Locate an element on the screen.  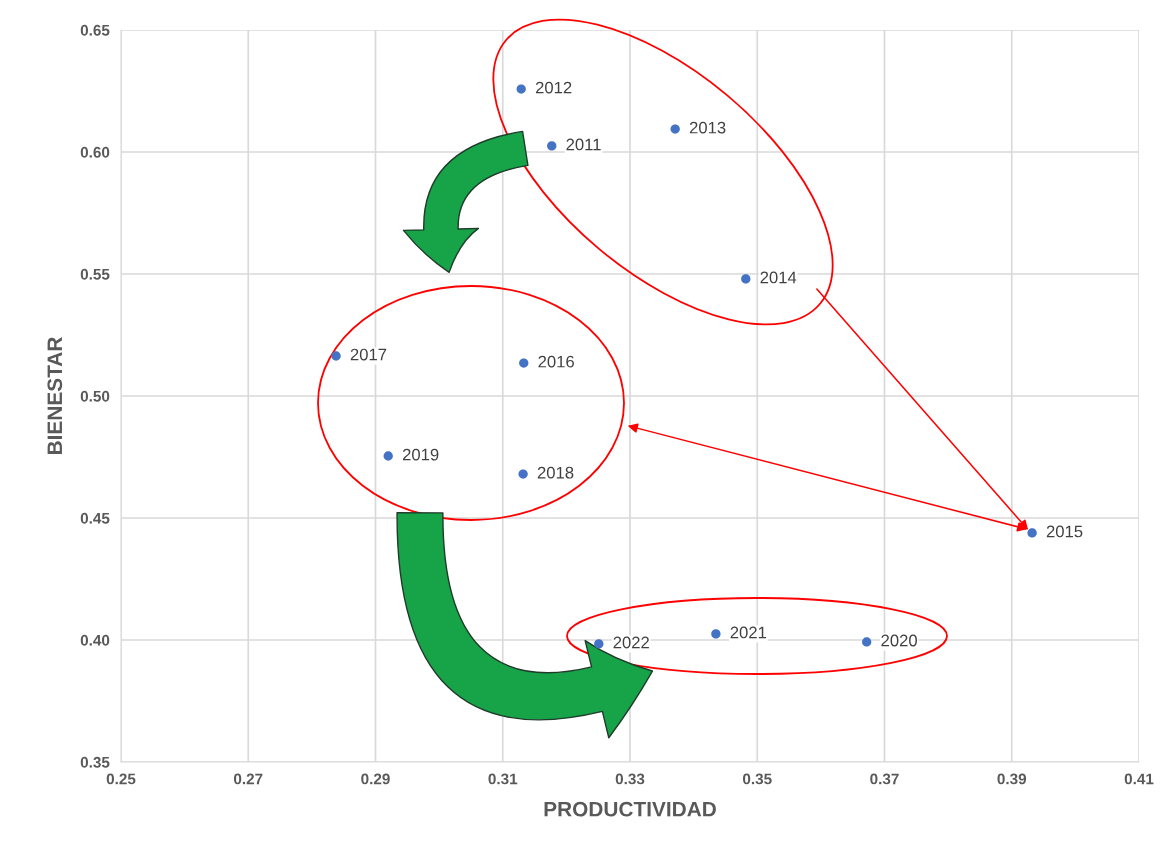
annotation: 2018 is located at coordinates (555, 472).